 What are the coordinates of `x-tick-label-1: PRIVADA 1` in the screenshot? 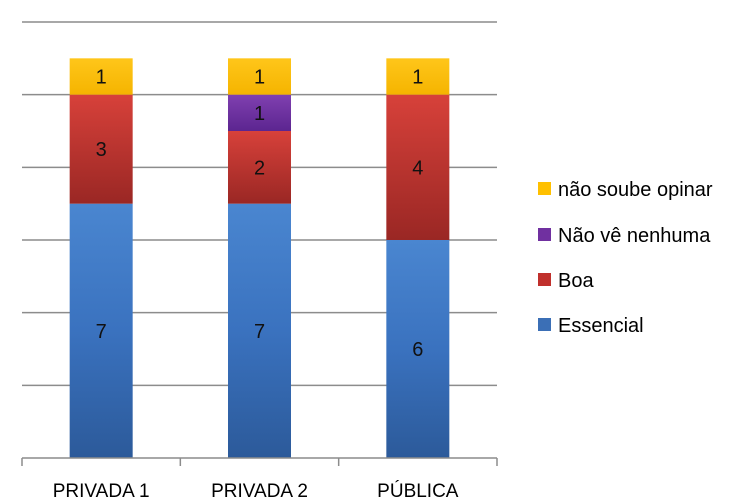 It's located at (101, 491).